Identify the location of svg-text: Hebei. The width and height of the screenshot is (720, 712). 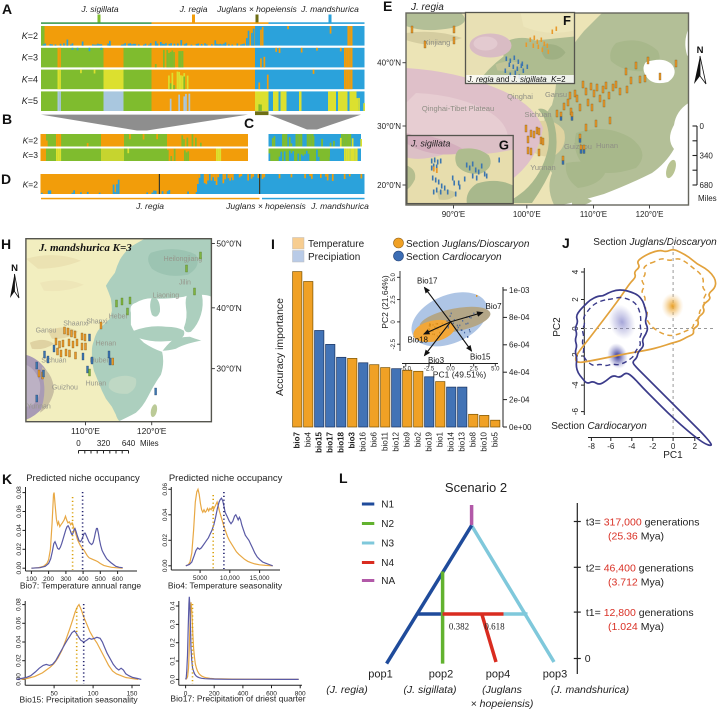
(118, 317).